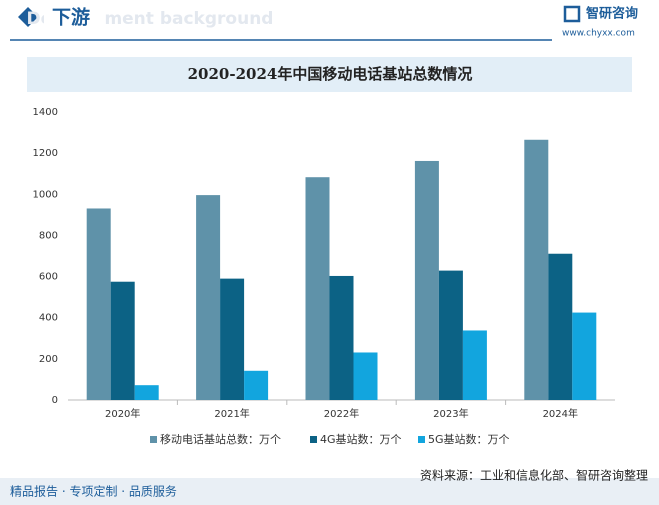  What do you see at coordinates (329, 491) in the screenshot?
I see `footer-band` at bounding box center [329, 491].